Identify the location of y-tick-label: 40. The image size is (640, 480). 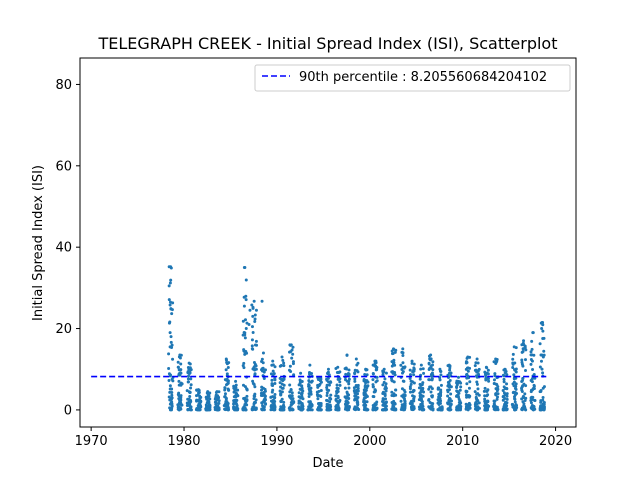
(63, 248).